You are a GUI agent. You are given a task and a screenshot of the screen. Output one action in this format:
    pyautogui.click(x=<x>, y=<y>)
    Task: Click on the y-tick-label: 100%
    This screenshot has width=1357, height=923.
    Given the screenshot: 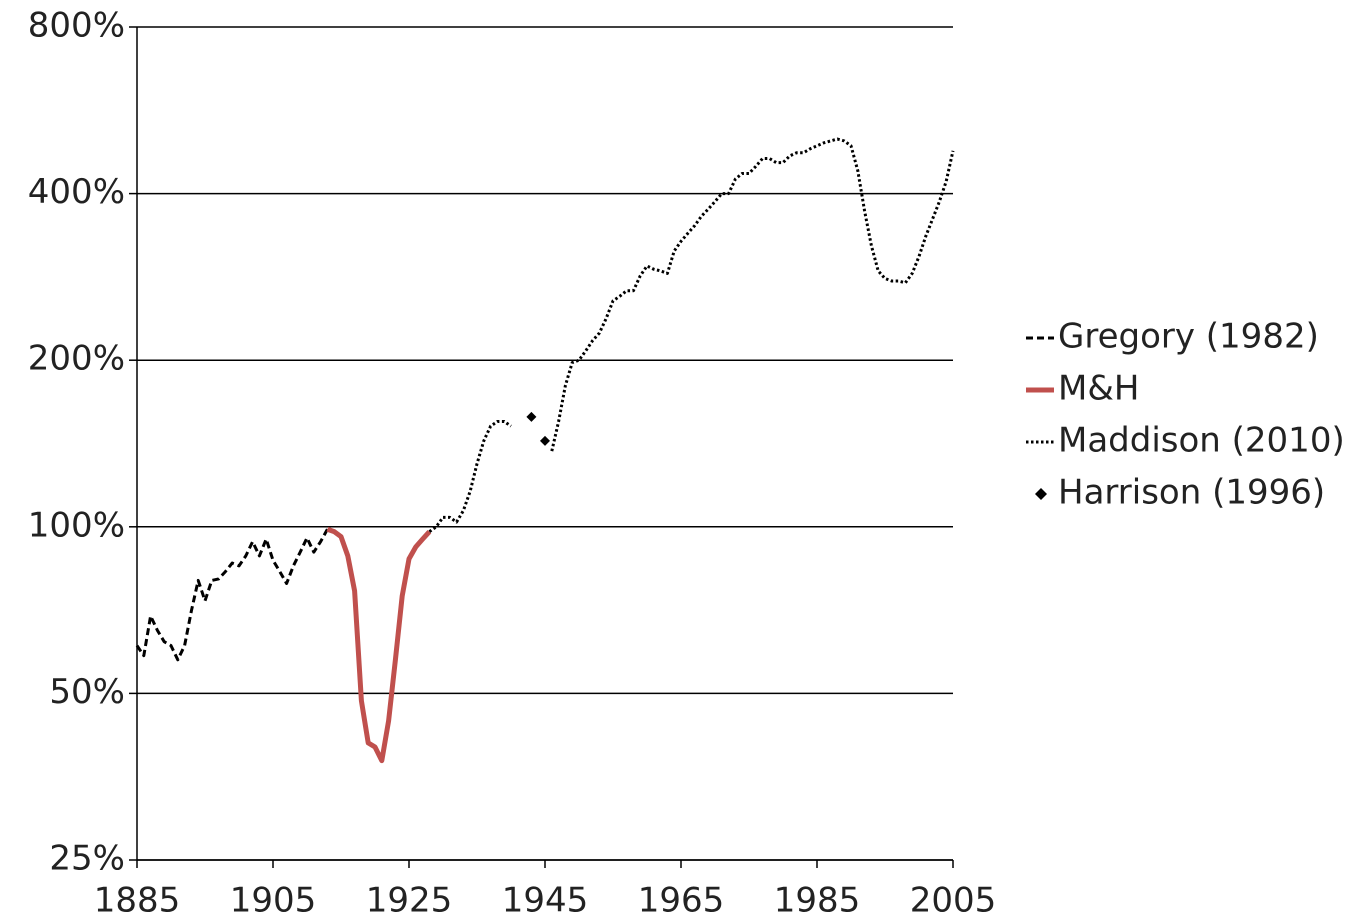 What is the action you would take?
    pyautogui.click(x=76, y=525)
    